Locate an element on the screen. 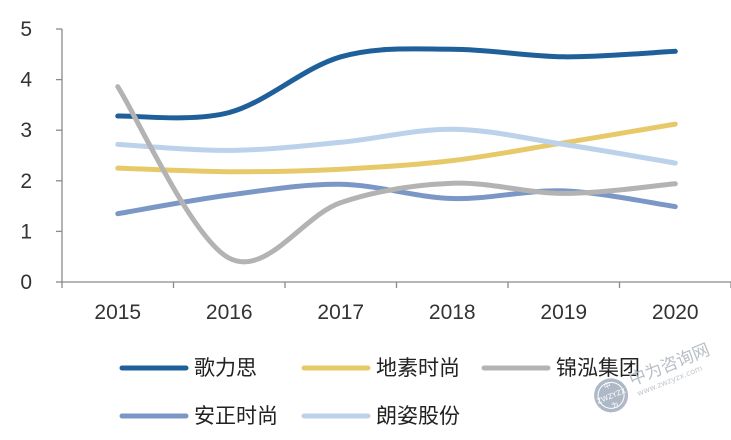  x-axis-ticks: 2015 2016 2017 2018 2019 2020 is located at coordinates (396, 303).